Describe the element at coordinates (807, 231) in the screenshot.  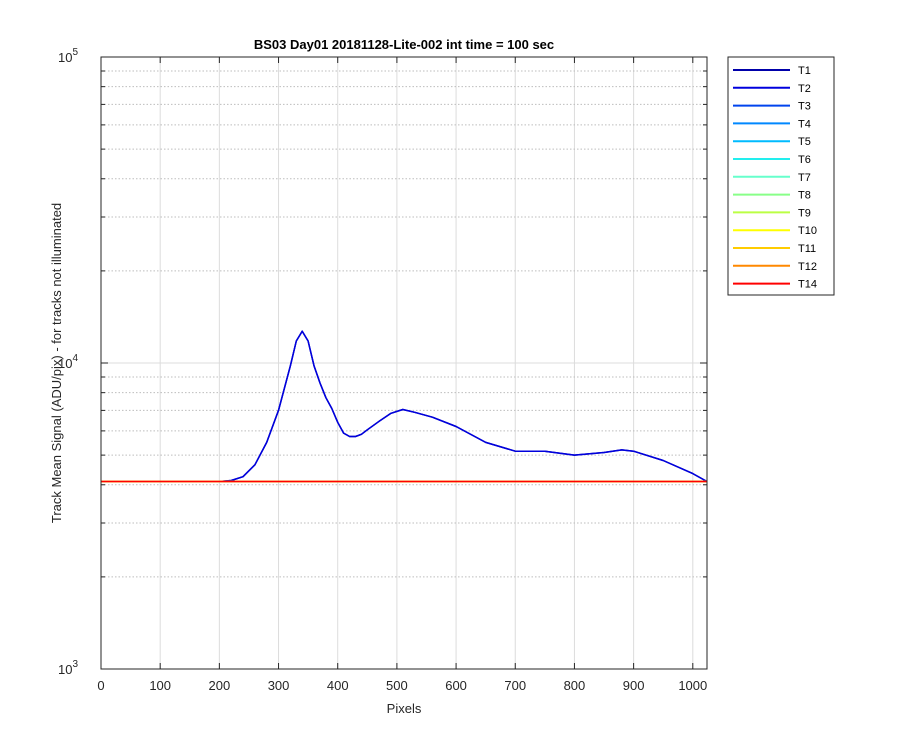
I see `legend-label: T10` at that location.